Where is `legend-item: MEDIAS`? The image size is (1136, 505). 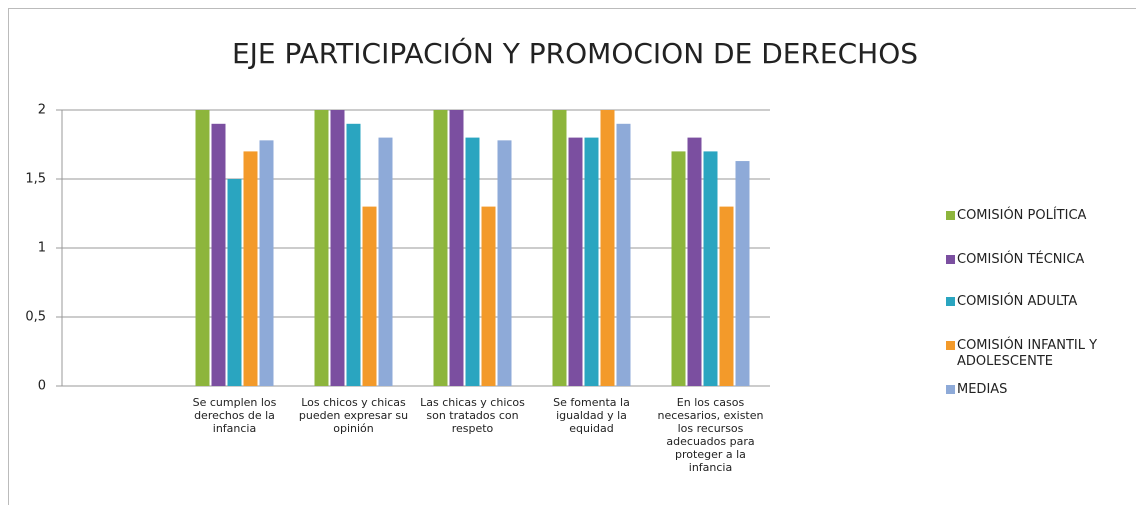 legend-item: MEDIAS is located at coordinates (1038, 390).